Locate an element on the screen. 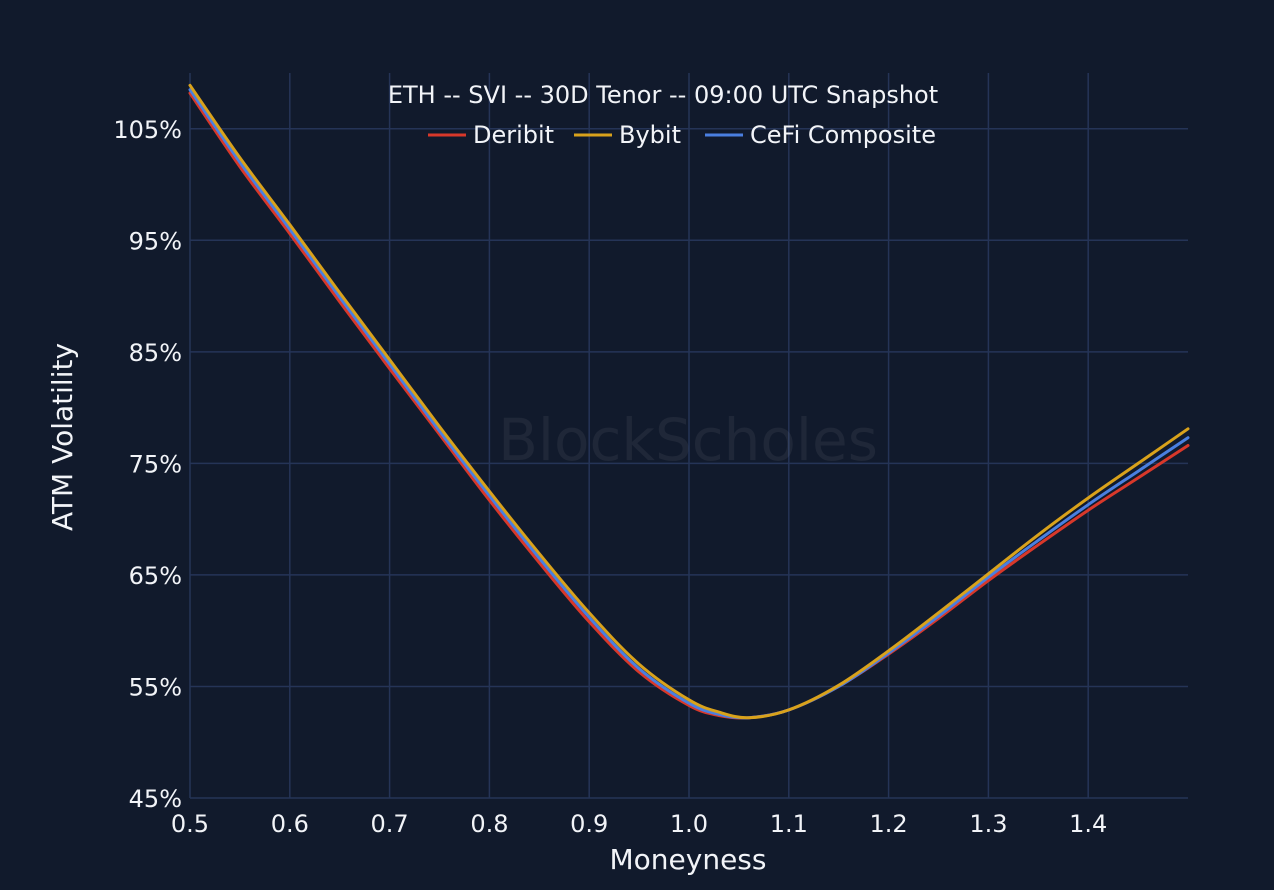  x-tick-label: 1.0 is located at coordinates (689, 824).